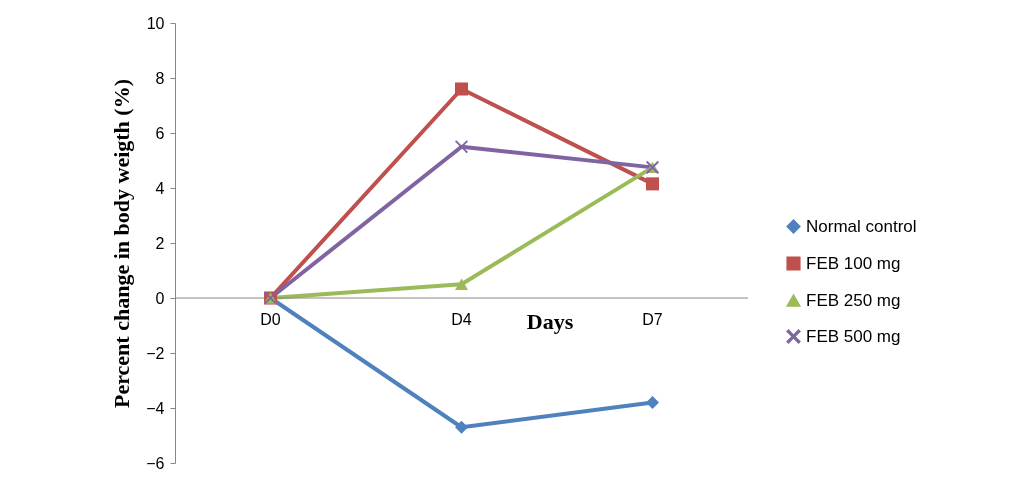 The image size is (1034, 497). Describe the element at coordinates (652, 319) in the screenshot. I see `x-tick-label: D7` at that location.